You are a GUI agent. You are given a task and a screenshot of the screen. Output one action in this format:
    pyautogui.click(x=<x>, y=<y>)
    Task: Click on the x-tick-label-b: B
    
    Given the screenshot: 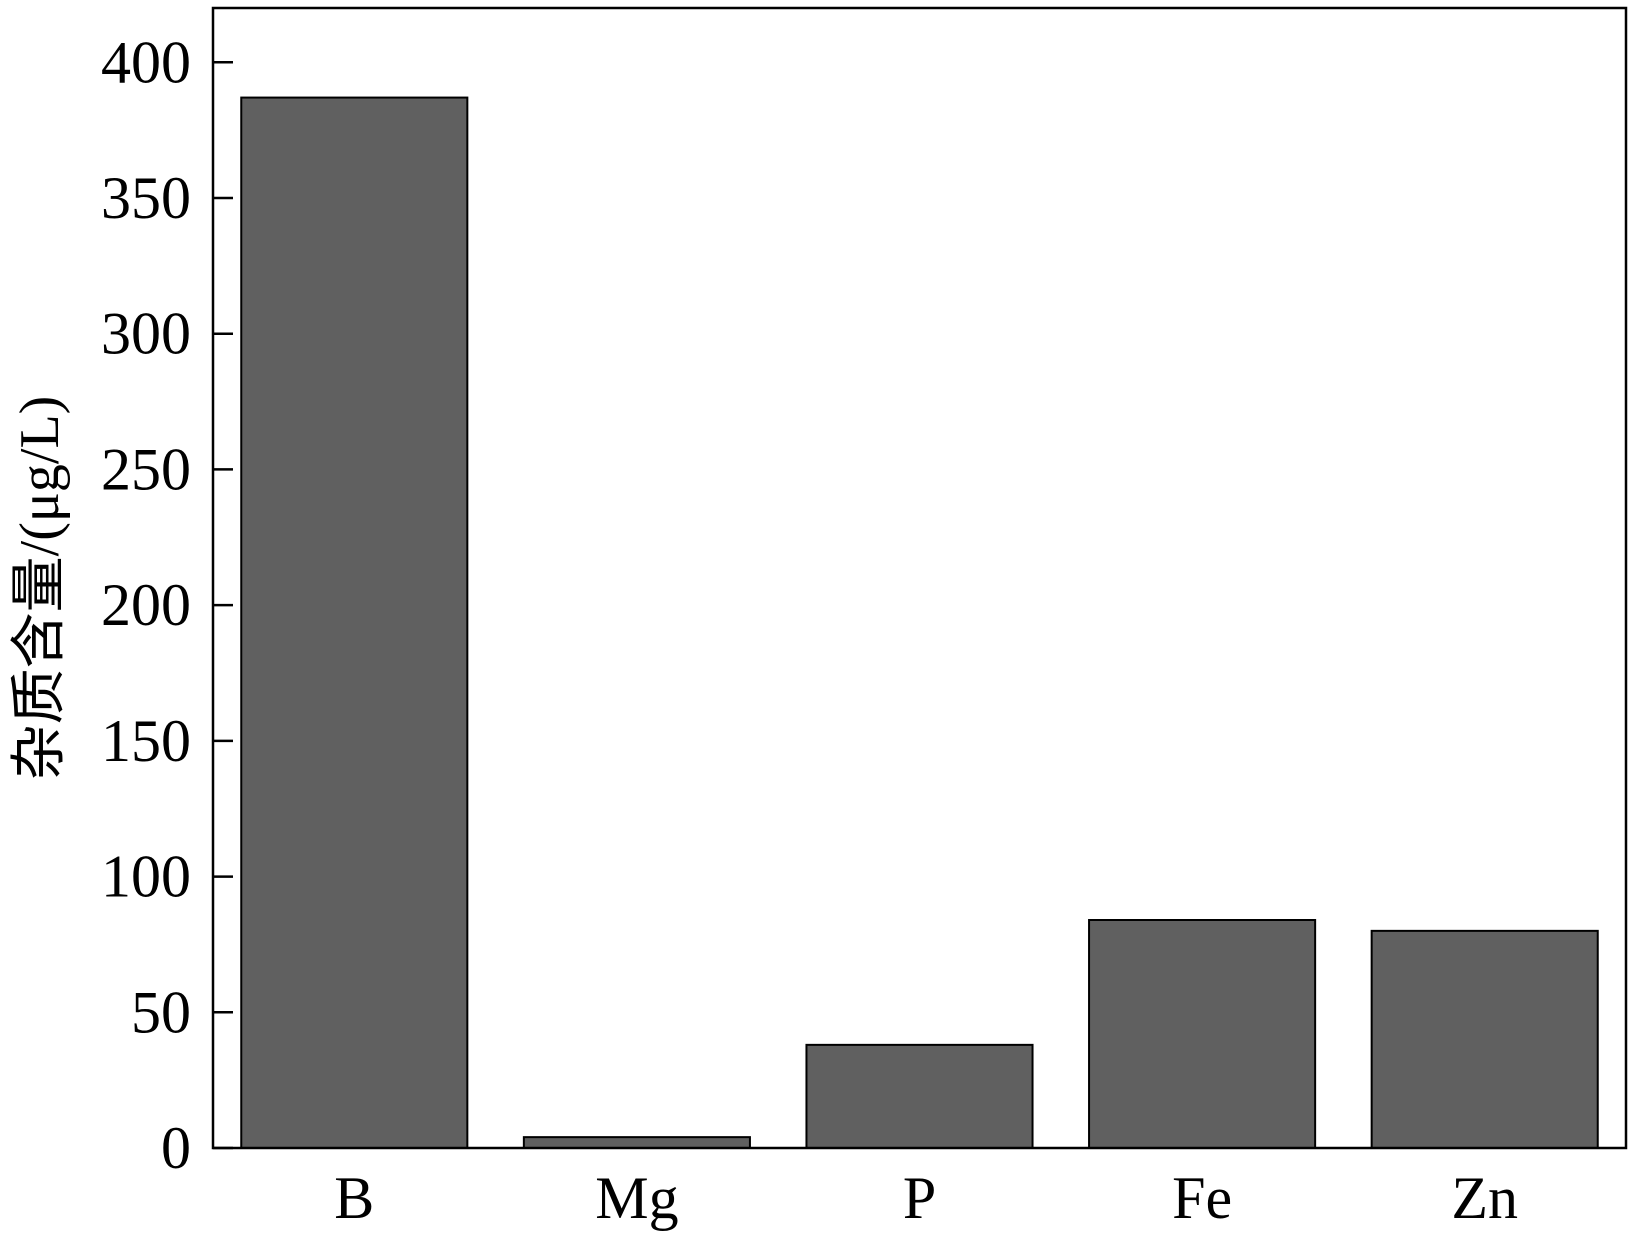 What is the action you would take?
    pyautogui.click(x=354, y=1198)
    